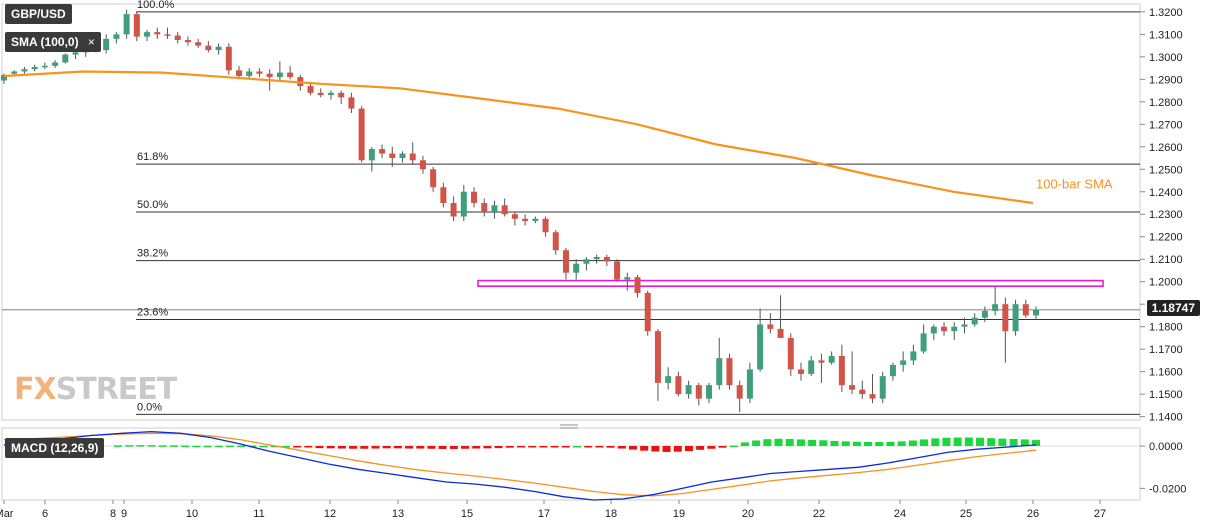 This screenshot has height=526, width=1207. Describe the element at coordinates (258, 514) in the screenshot. I see `x-tick-label: 11` at that location.